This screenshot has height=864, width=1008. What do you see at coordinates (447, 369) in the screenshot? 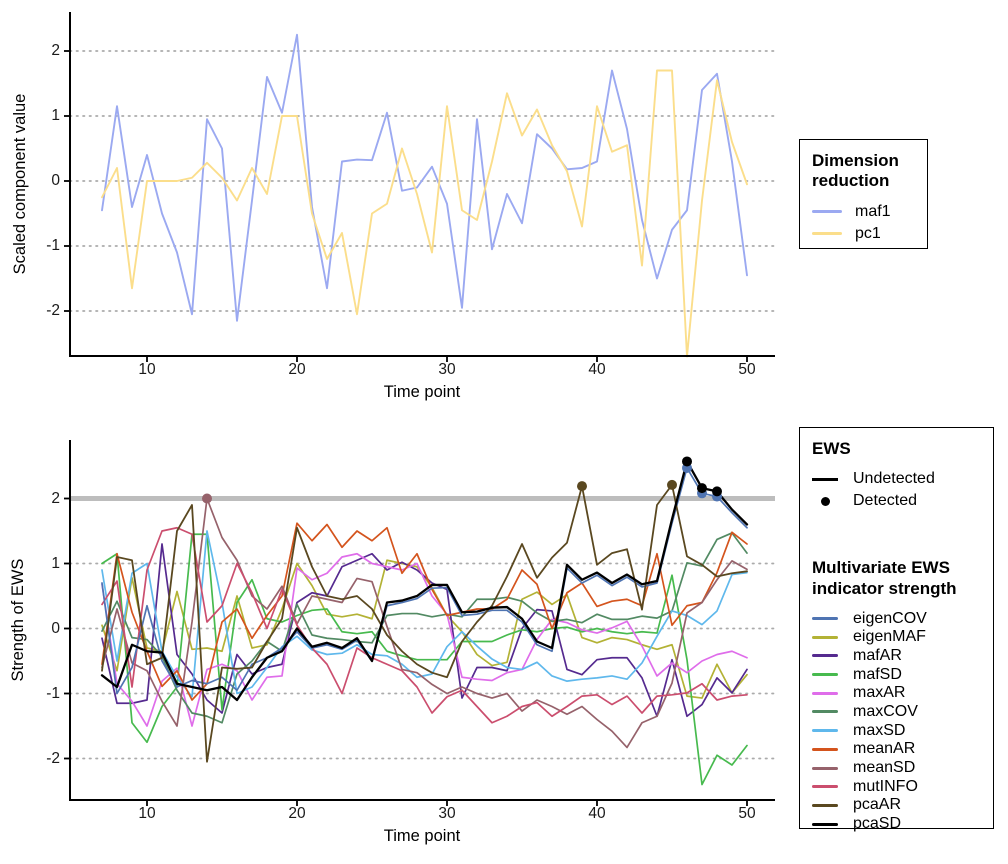
I see `x-tick-label-top-30: 30` at bounding box center [447, 369].